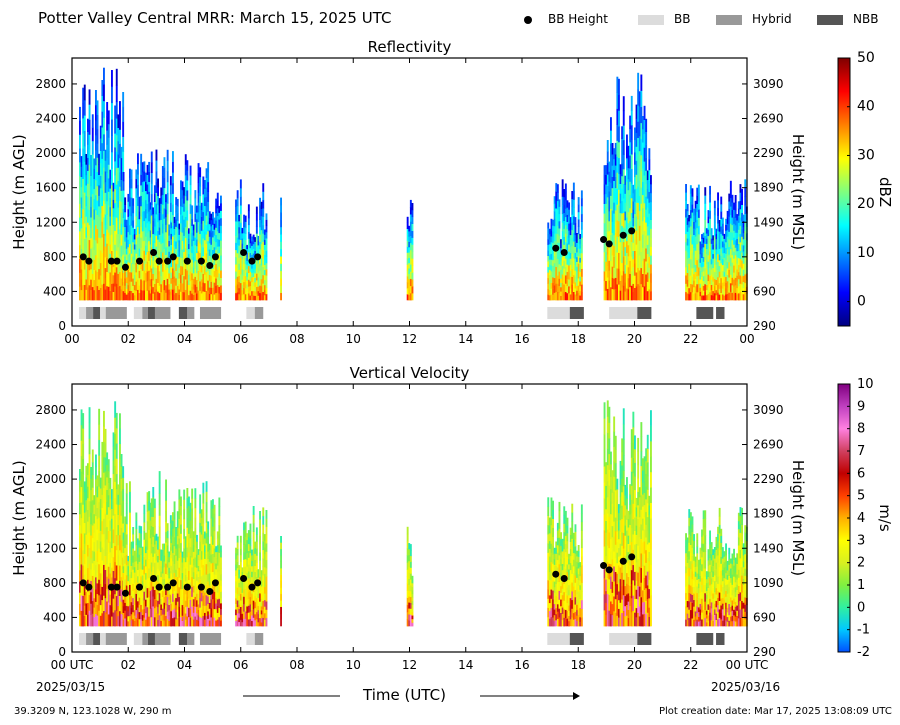 The width and height of the screenshot is (900, 725). What do you see at coordinates (50, 410) in the screenshot?
I see `y-tick-label: 2800` at bounding box center [50, 410].